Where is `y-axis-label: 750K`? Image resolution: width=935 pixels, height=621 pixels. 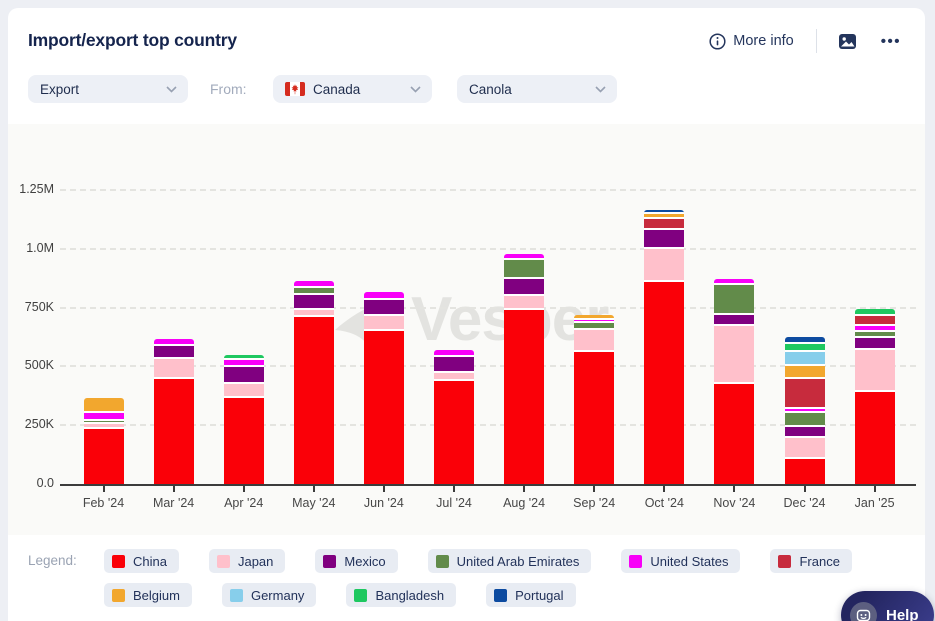 y-axis-label: 750K is located at coordinates (39, 306).